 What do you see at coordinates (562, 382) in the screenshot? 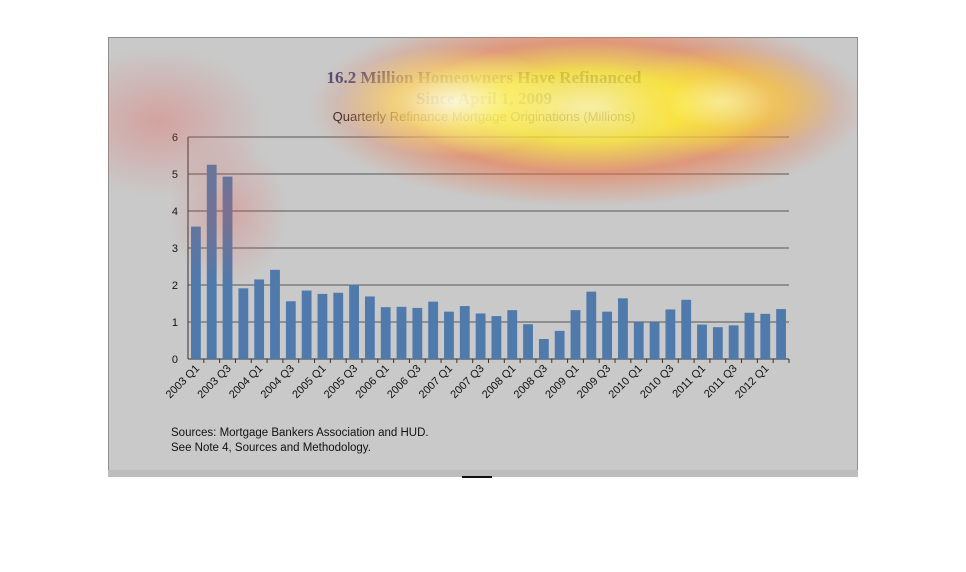
I see `x-tick-label: 2009 Q1` at bounding box center [562, 382].